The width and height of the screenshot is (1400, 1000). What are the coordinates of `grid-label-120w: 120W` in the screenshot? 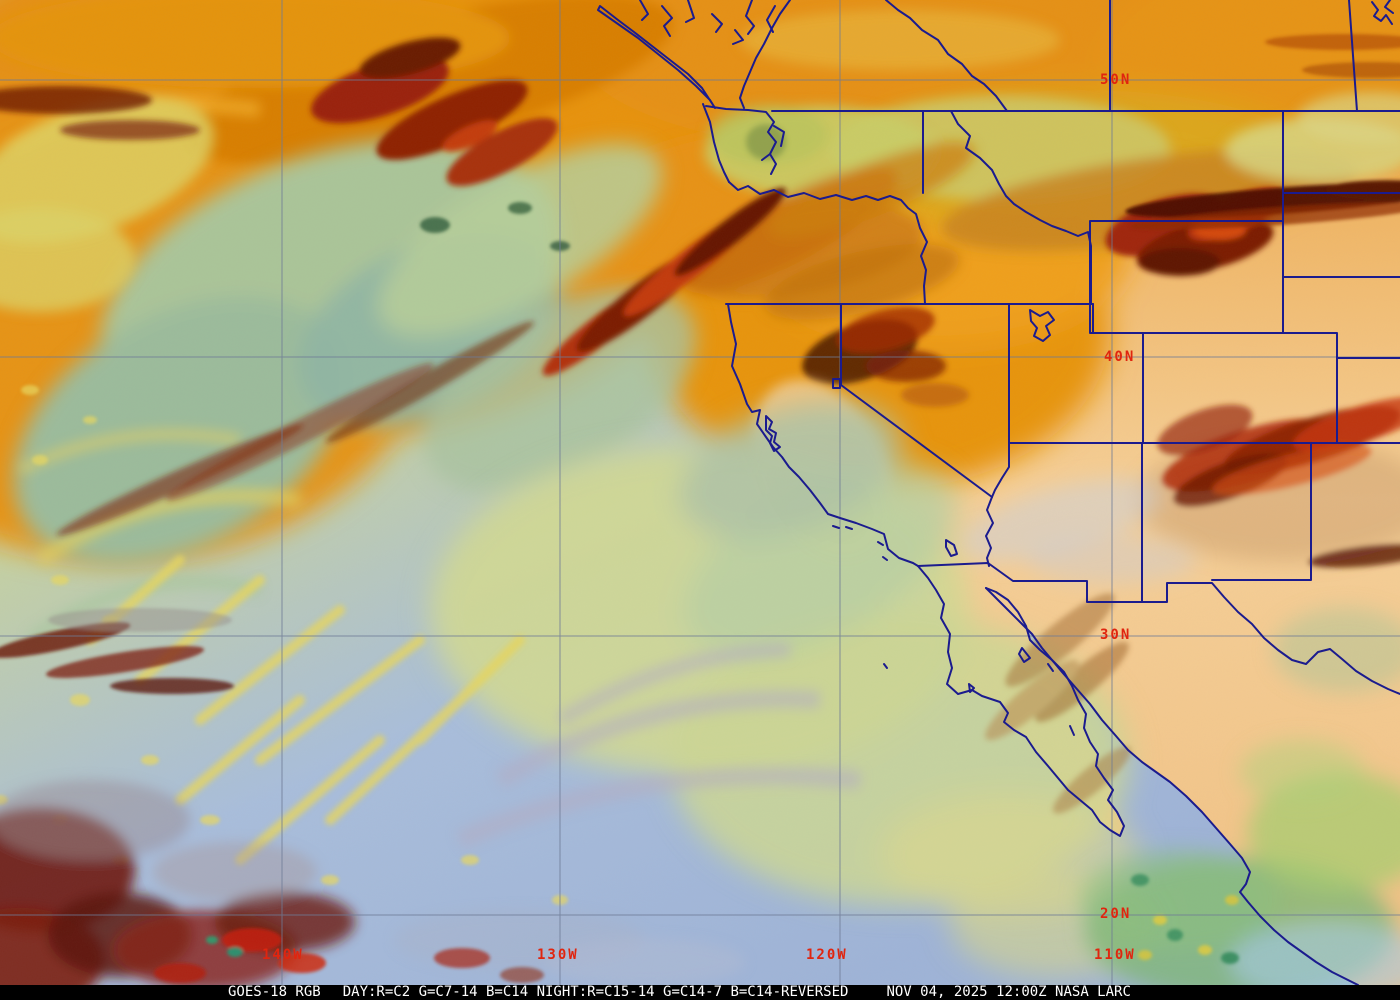 It's located at (827, 955).